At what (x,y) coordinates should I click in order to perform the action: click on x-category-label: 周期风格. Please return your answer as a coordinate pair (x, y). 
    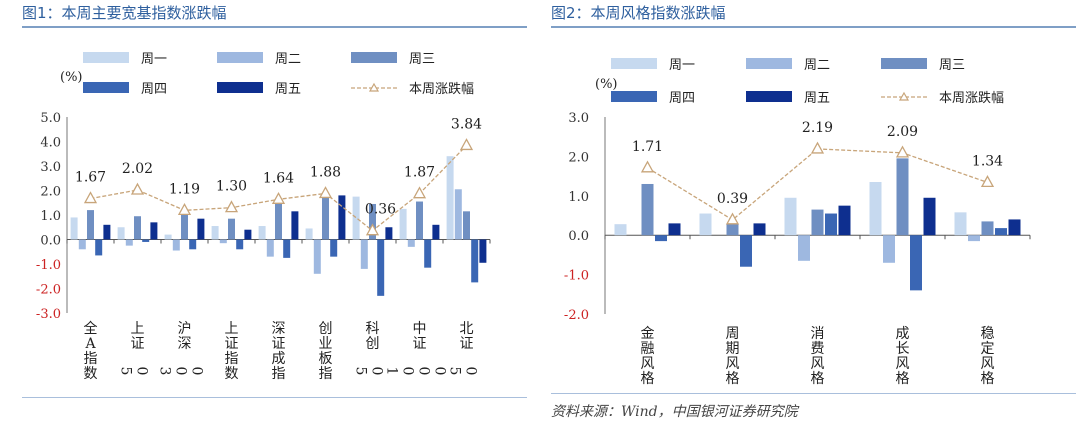
    Looking at the image, I should click on (733, 356).